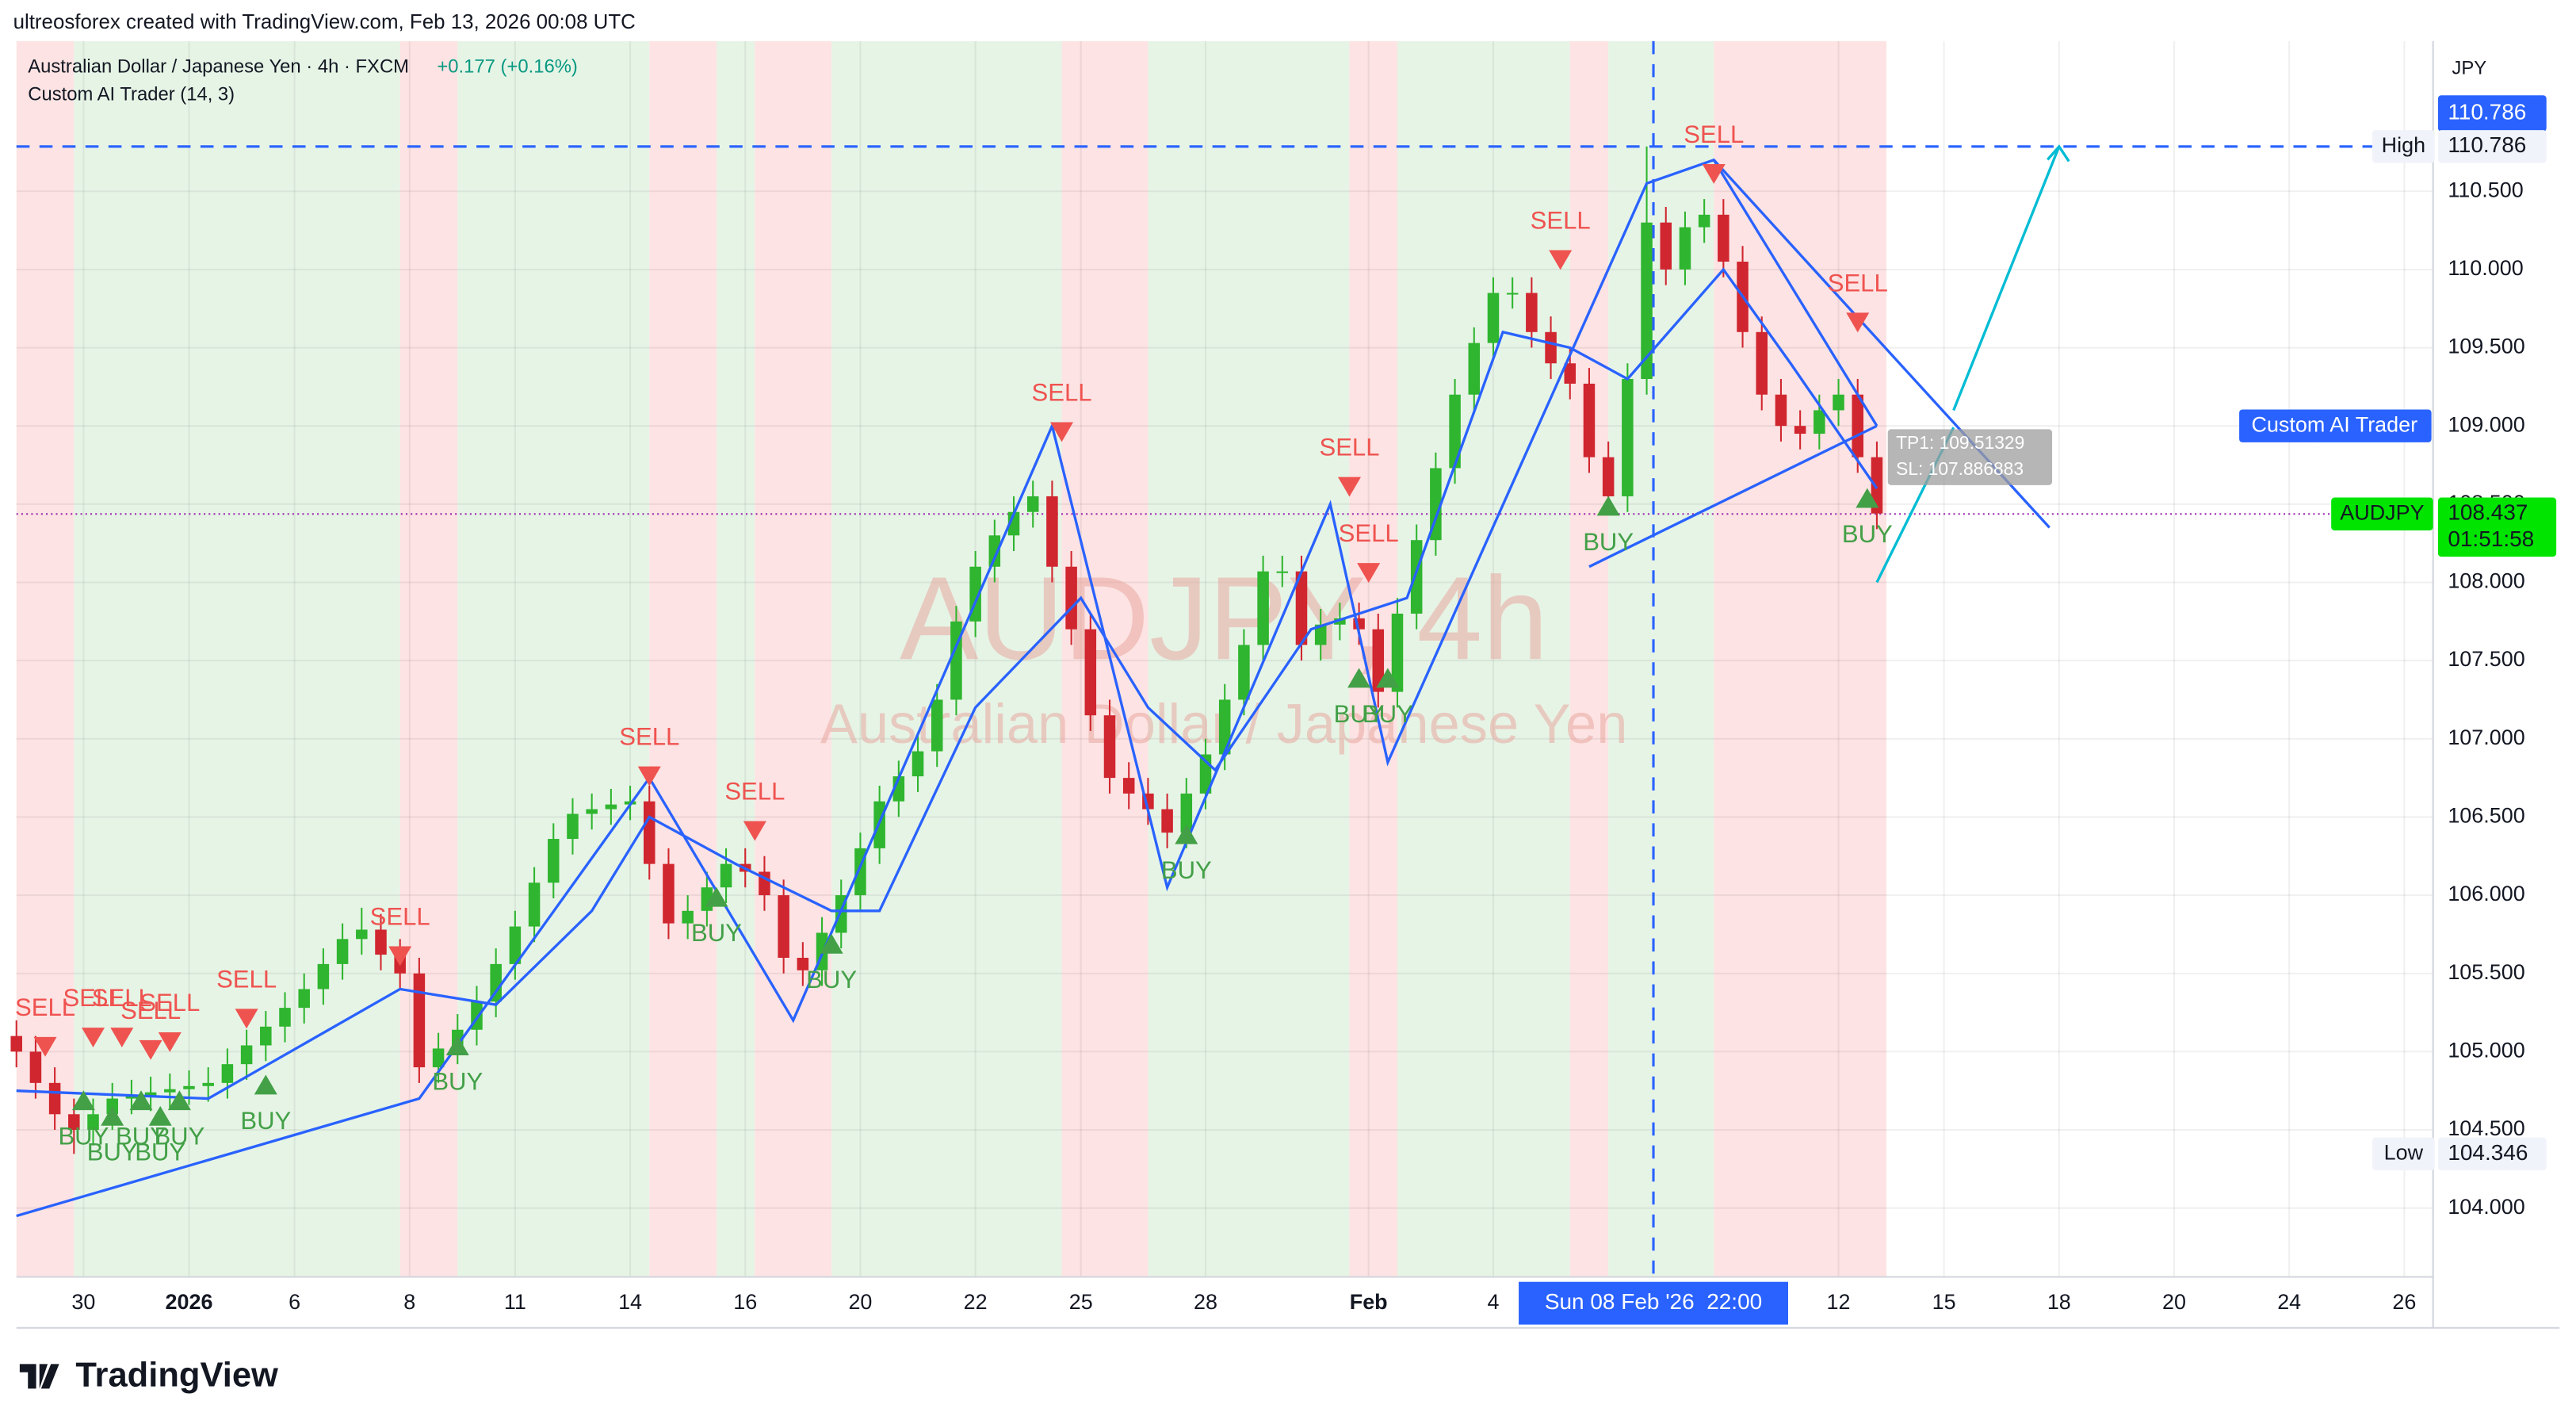 The height and width of the screenshot is (1424, 2576). I want to click on crosshair-tag, so click(1653, 1303).